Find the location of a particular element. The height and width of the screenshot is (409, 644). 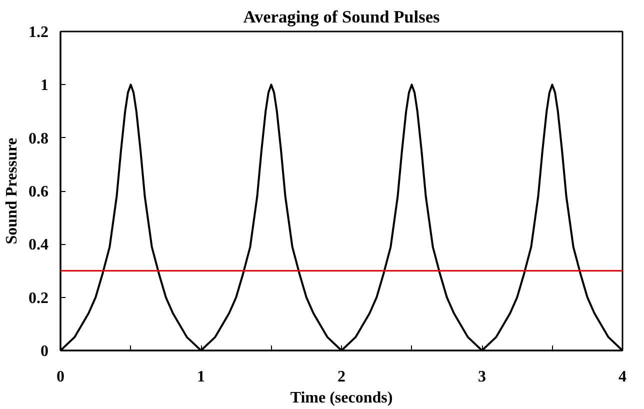

y-axis-title: Sound Pressure is located at coordinates (12, 191).